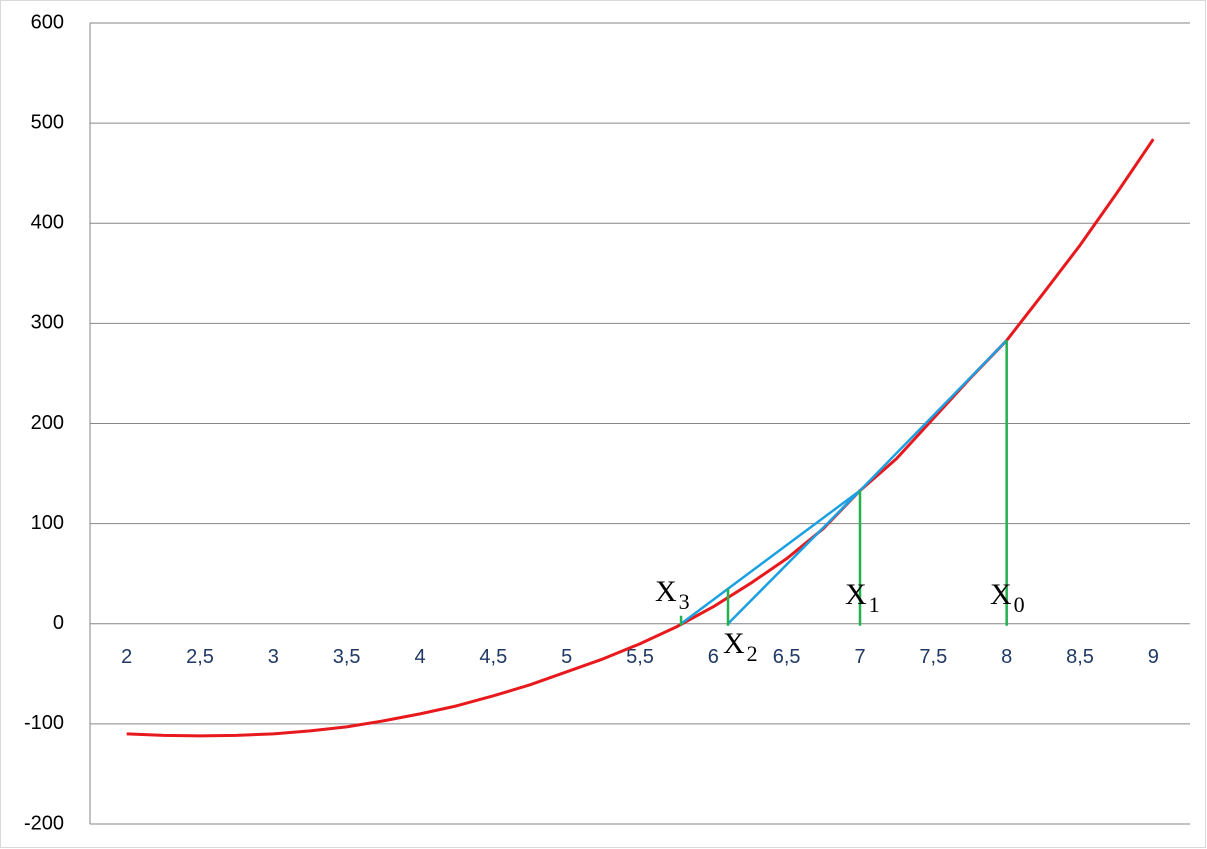 This screenshot has width=1207, height=849. I want to click on x-tick-label: 6,5, so click(787, 657).